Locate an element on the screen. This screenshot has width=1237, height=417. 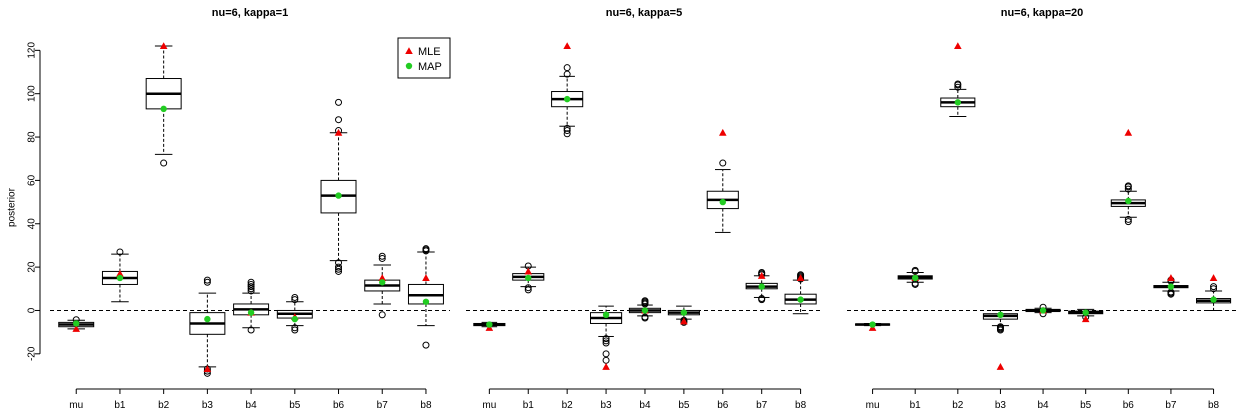
y-tick-label: 100 is located at coordinates (32, 93).